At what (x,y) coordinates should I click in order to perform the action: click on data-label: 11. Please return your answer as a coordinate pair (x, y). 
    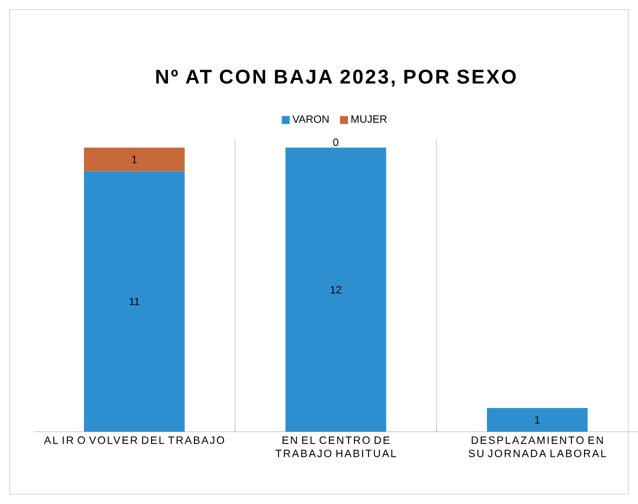
    Looking at the image, I should click on (135, 302).